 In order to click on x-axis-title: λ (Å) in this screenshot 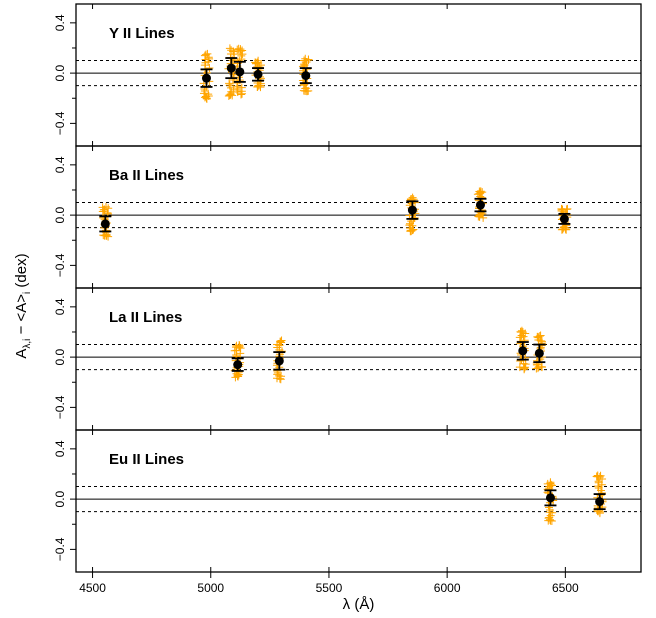, I will do `click(359, 604)`.